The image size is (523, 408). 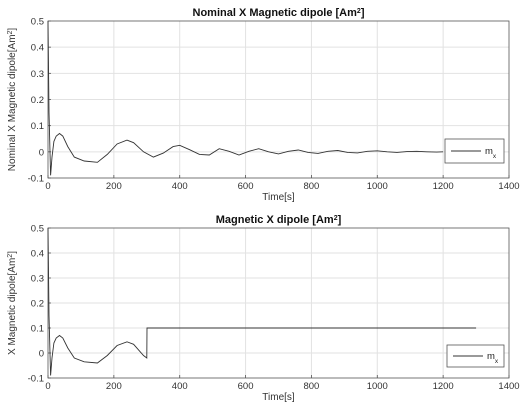 I want to click on chart-title: Magnetic X dipole [Am2], so click(x=279, y=220).